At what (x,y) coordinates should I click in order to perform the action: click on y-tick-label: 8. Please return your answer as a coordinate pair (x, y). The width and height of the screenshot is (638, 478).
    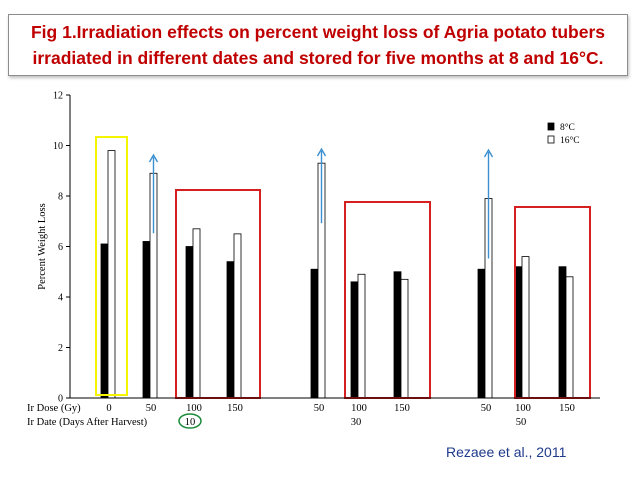
    Looking at the image, I should click on (60, 197).